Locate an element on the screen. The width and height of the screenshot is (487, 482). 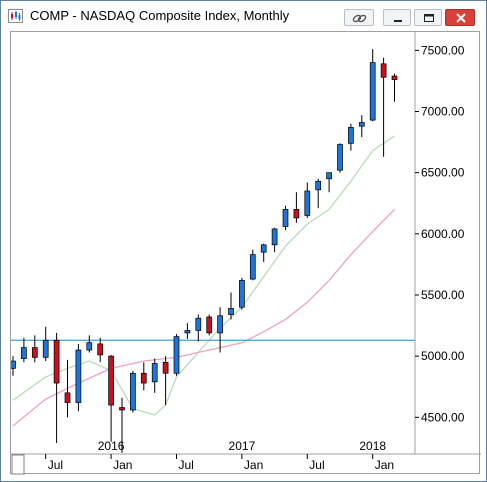
y-tick-label: 7000.00 is located at coordinates (443, 112).